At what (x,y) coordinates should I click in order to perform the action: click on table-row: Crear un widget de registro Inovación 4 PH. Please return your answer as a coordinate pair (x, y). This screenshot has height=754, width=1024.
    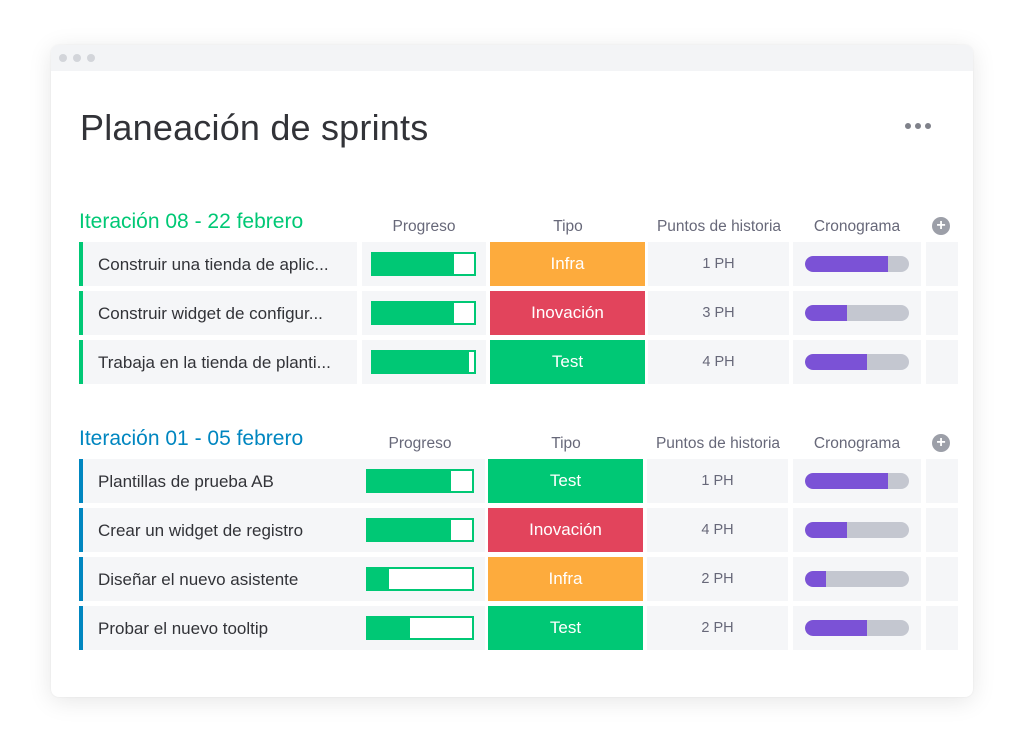
    Looking at the image, I should click on (519, 530).